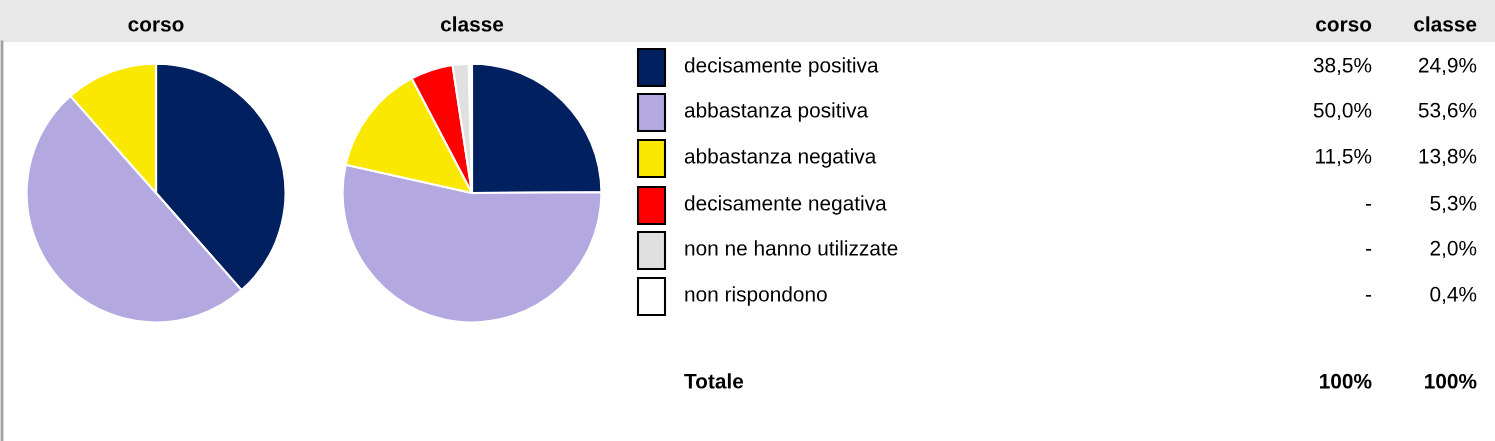  What do you see at coordinates (1453, 204) in the screenshot?
I see `text: 5,3%` at bounding box center [1453, 204].